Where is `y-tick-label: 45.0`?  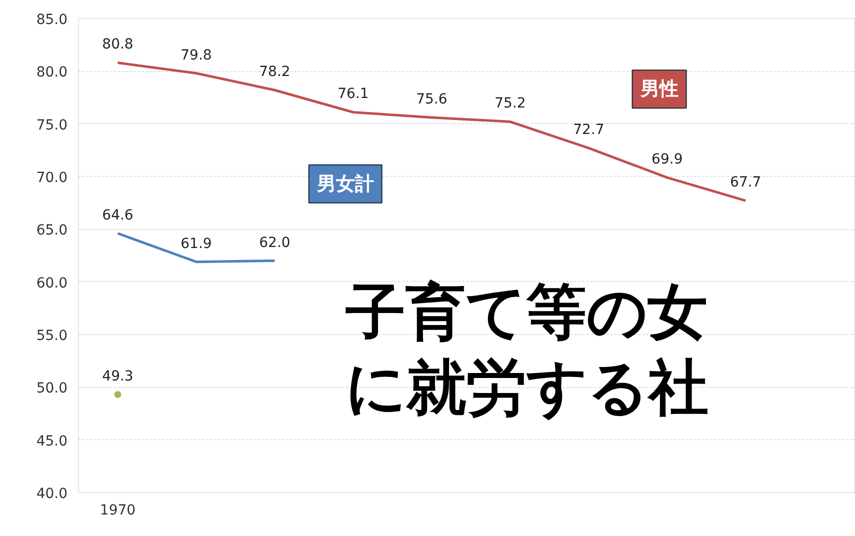
y-tick-label: 45.0 is located at coordinates (52, 441).